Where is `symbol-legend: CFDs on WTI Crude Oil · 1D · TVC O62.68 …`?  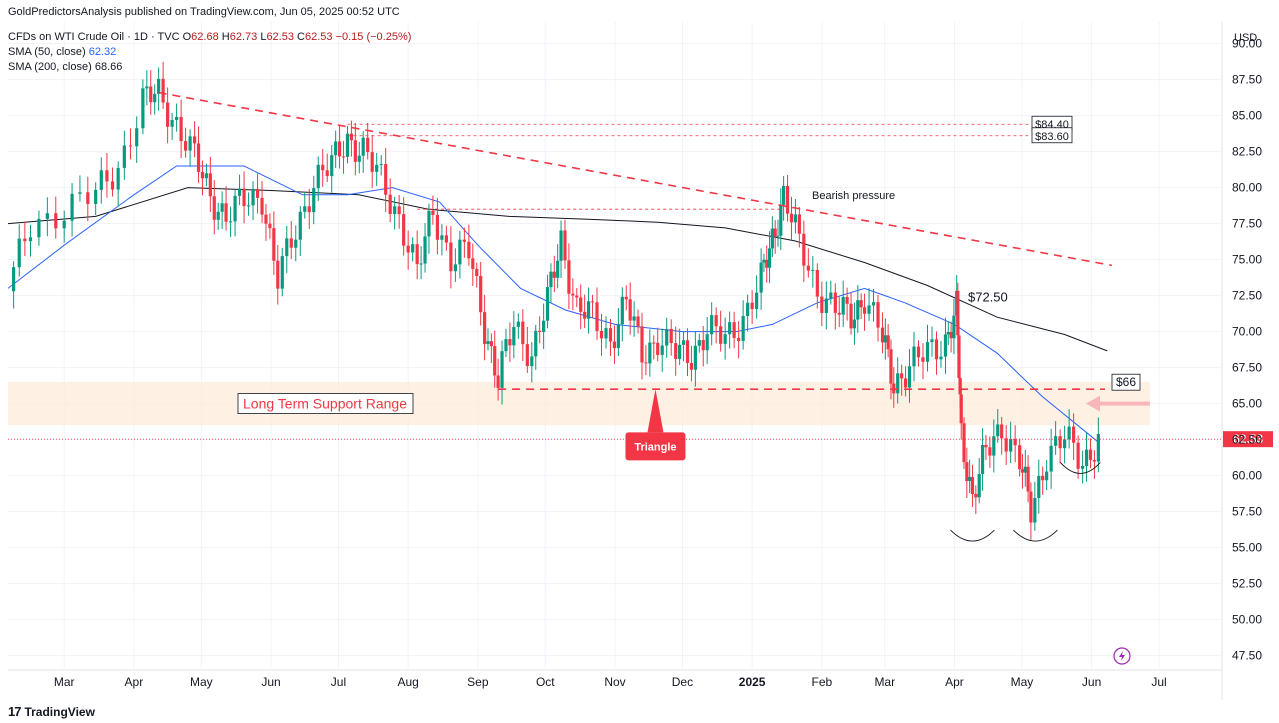
symbol-legend: CFDs on WTI Crude Oil · 1D · TVC O62.68 … is located at coordinates (209, 37).